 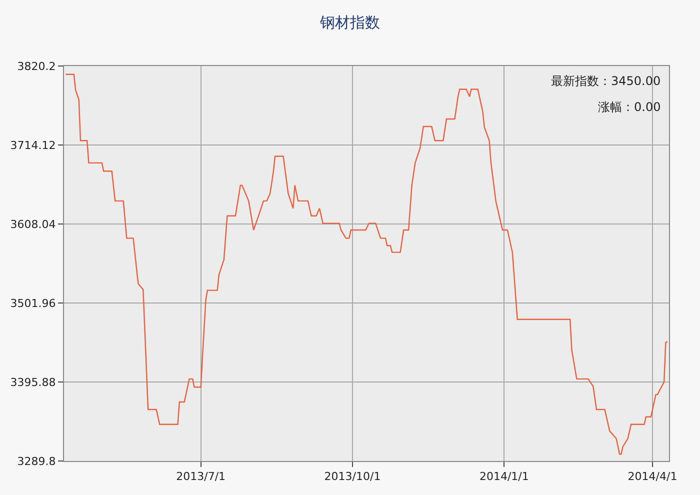 I want to click on y-tick-label: 3395.88, so click(x=33, y=382).